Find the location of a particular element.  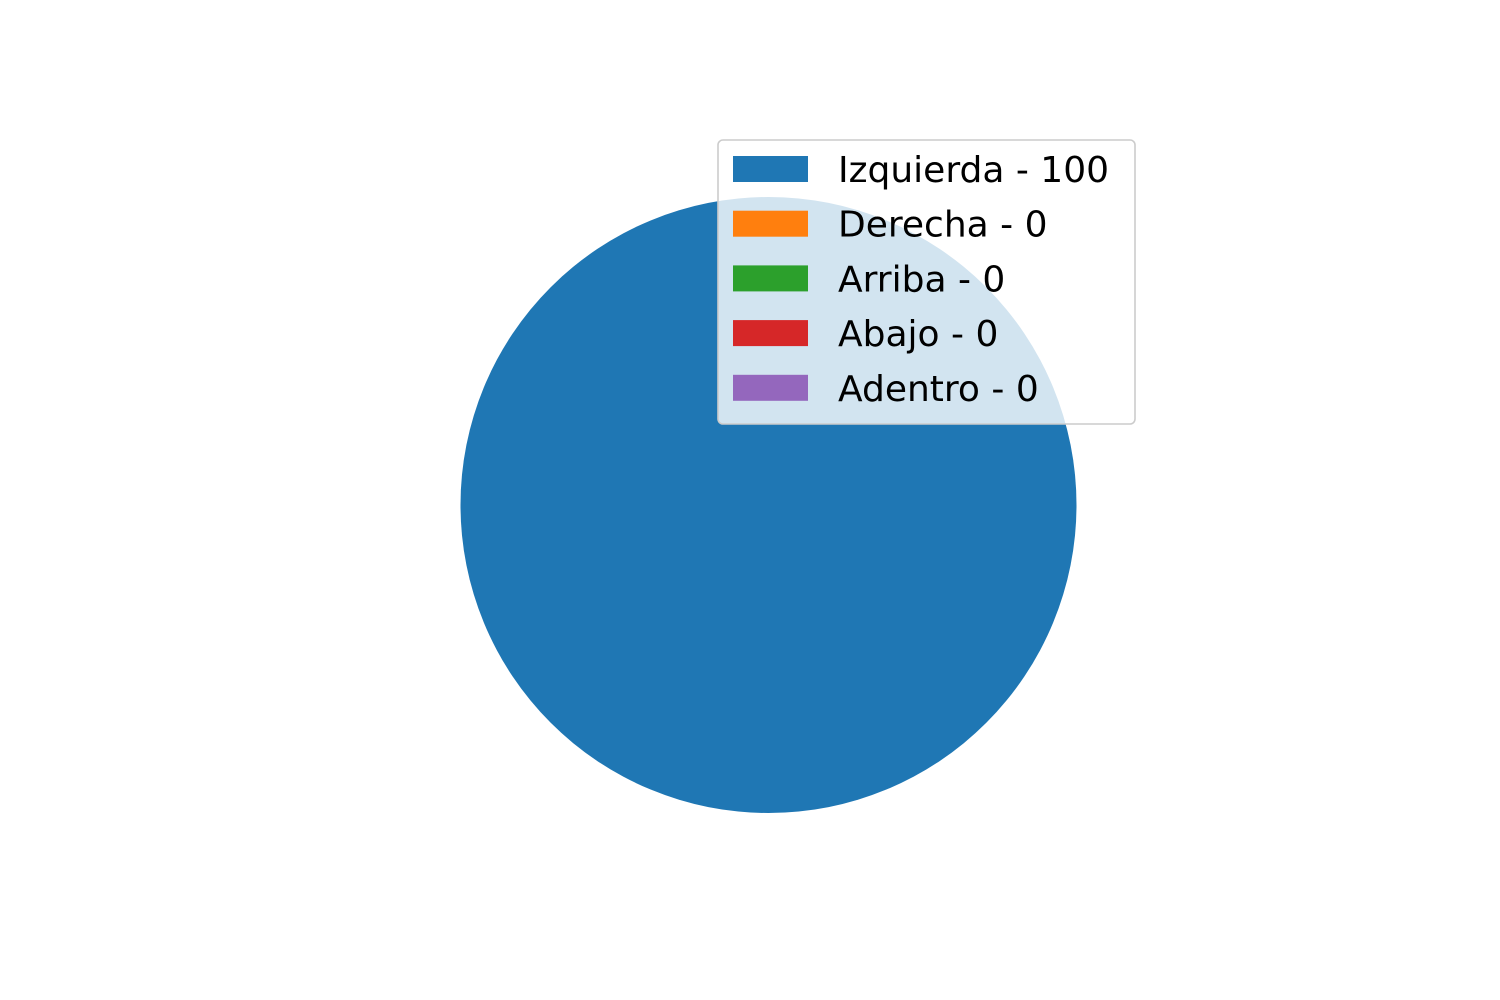

legend-swatch-adentro is located at coordinates (770, 387).